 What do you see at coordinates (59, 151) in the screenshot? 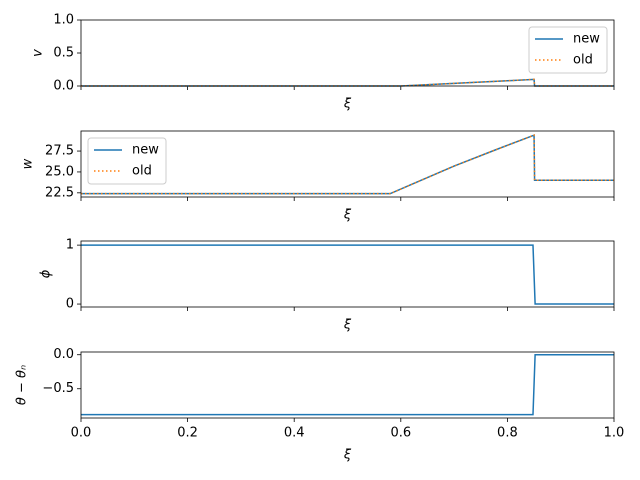
I see `y-tick-label: 27.5` at bounding box center [59, 151].